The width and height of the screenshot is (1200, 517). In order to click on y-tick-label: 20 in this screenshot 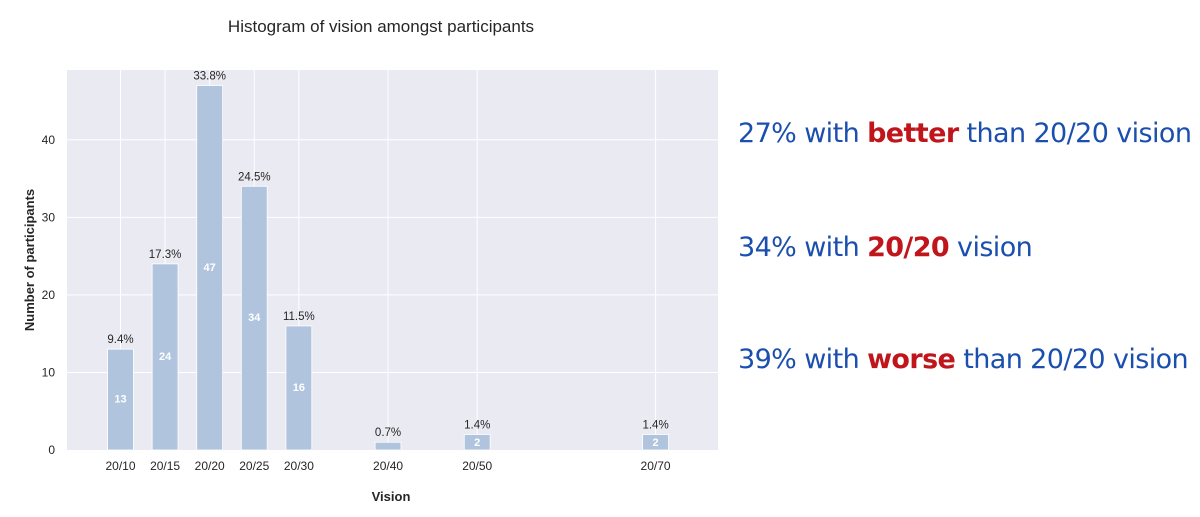, I will do `click(49, 295)`.